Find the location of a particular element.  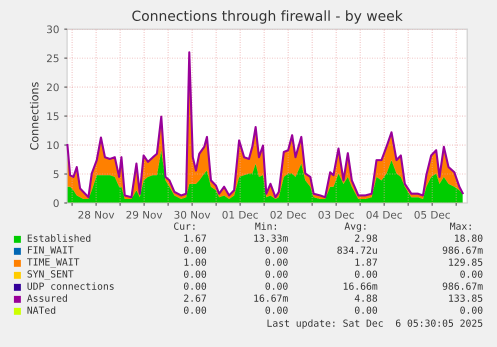

x-tick-label: 29 Nov is located at coordinates (144, 214).